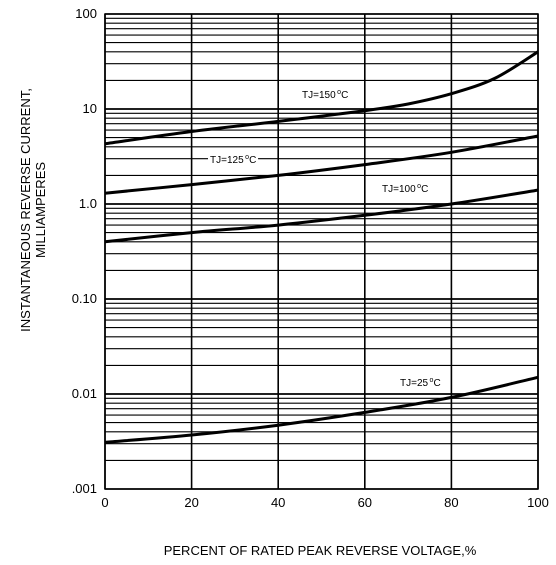 The width and height of the screenshot is (556, 565). What do you see at coordinates (365, 502) in the screenshot?
I see `x-tick-label: 60` at bounding box center [365, 502].